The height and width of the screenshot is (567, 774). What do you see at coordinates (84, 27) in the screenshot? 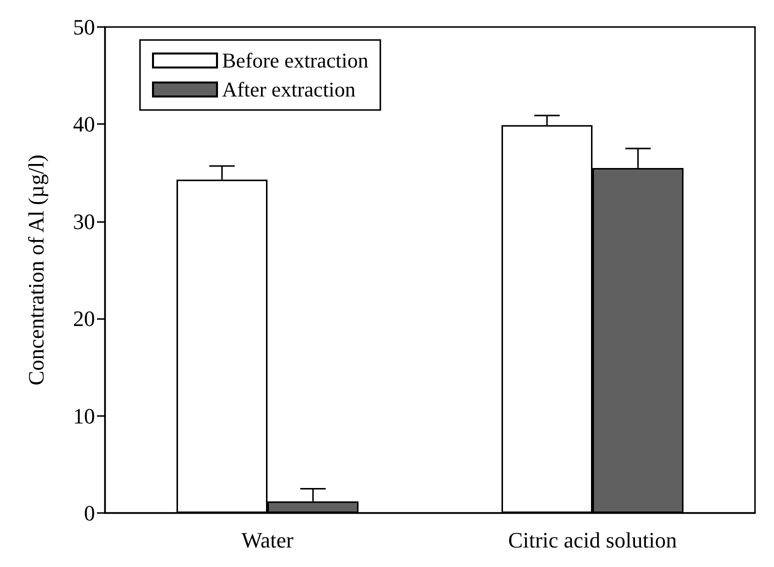
I see `y-tick-label: 50` at bounding box center [84, 27].